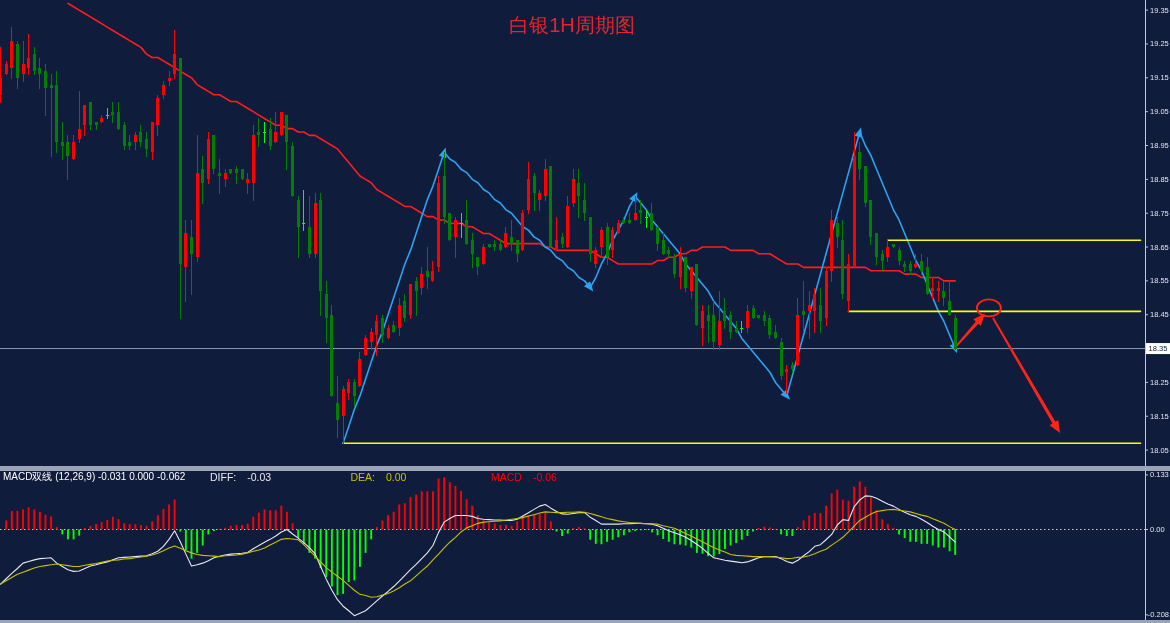 The width and height of the screenshot is (1170, 623). Describe the element at coordinates (507, 476) in the screenshot. I see `text: MACD` at that location.